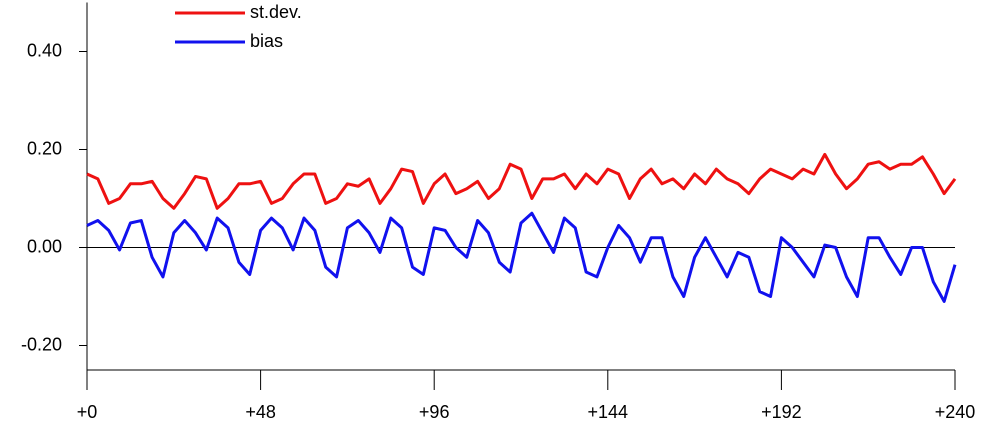 Image resolution: width=982 pixels, height=423 pixels. Describe the element at coordinates (44, 246) in the screenshot. I see `y-tick-label: 0.00` at that location.